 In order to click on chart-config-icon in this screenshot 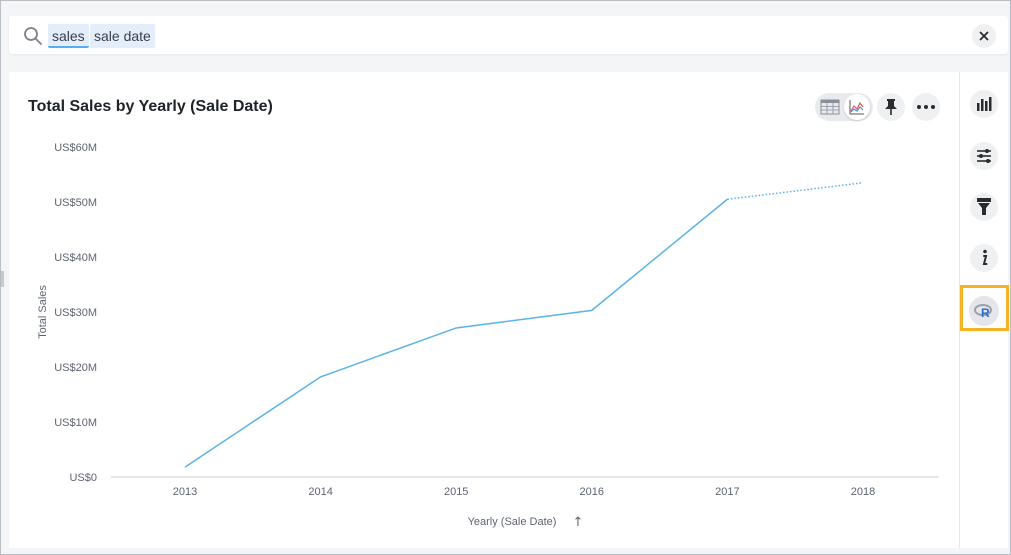, I will do `click(984, 104)`.